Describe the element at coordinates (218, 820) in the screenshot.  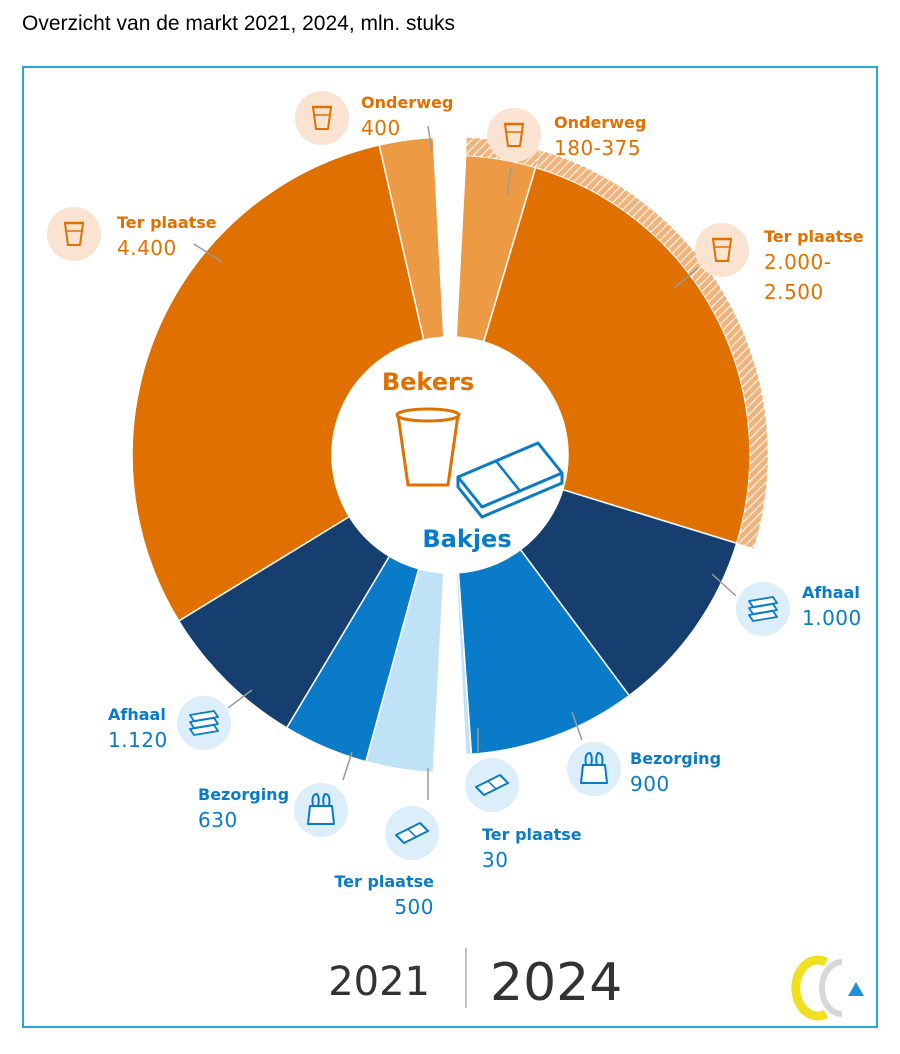
I see `label-value: 630` at that location.